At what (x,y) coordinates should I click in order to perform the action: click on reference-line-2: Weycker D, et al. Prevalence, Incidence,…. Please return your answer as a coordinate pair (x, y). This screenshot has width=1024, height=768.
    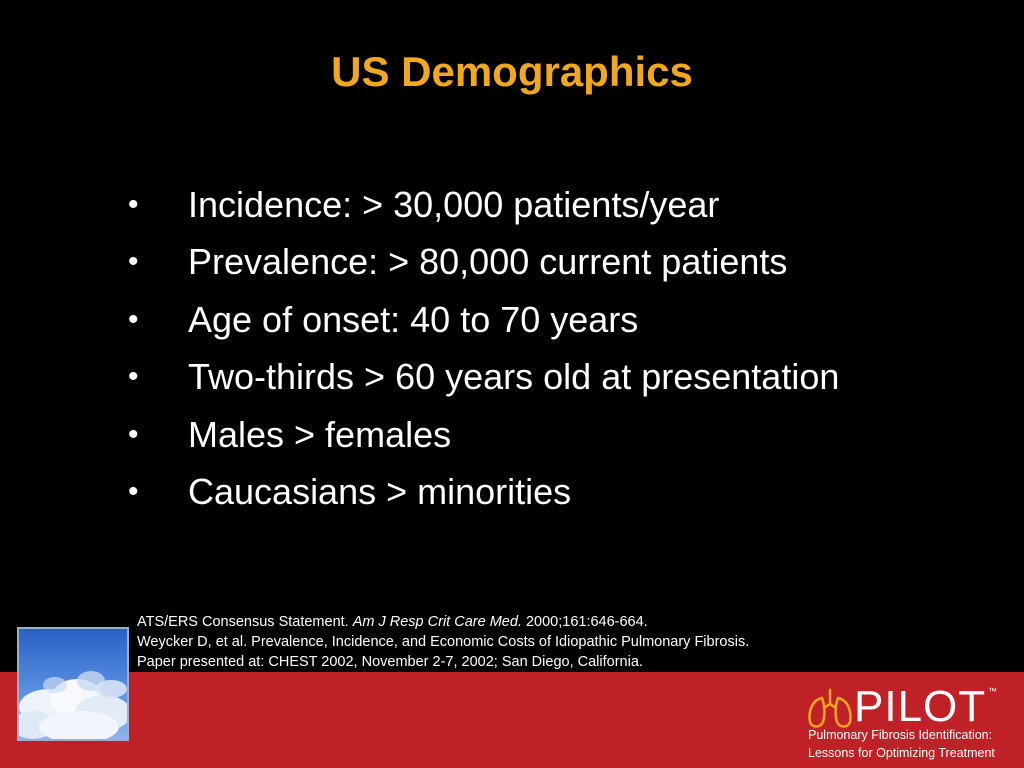
    Looking at the image, I should click on (443, 642).